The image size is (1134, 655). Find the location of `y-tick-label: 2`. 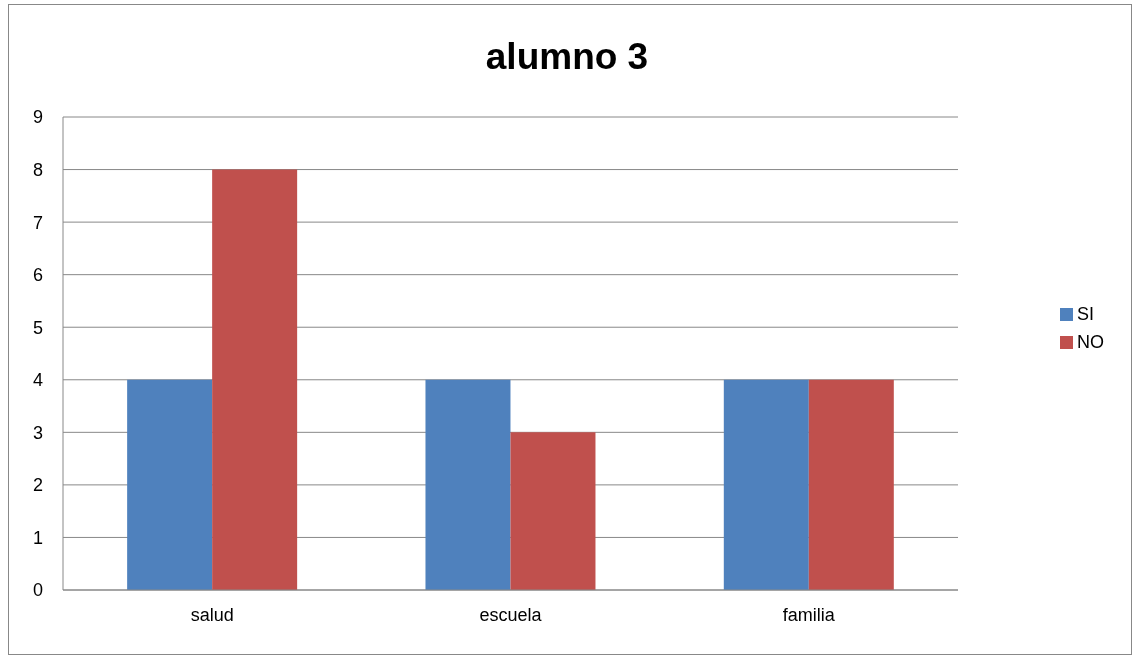

y-tick-label: 2 is located at coordinates (37, 485).